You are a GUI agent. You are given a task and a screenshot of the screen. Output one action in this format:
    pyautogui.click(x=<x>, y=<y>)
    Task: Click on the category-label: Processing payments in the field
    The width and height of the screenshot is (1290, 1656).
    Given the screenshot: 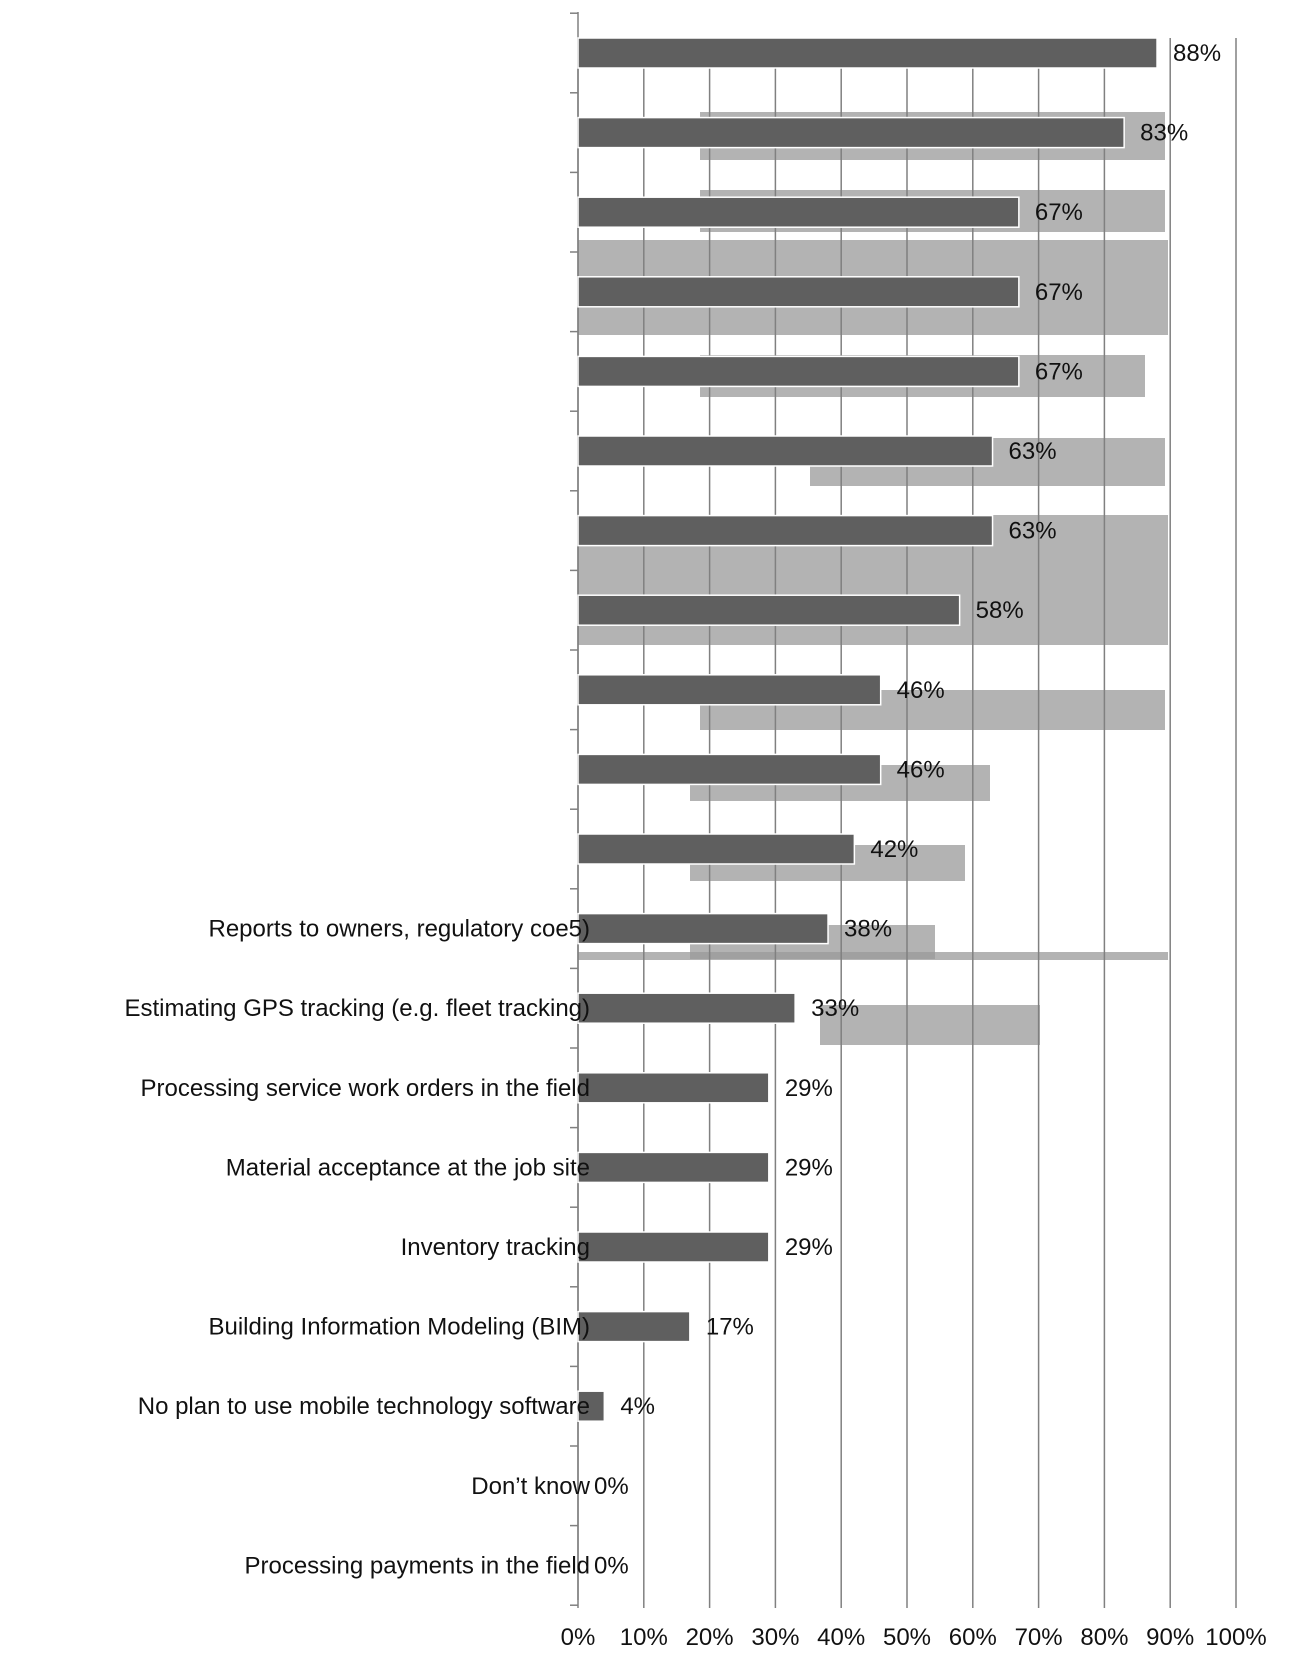 What is the action you would take?
    pyautogui.click(x=417, y=1565)
    